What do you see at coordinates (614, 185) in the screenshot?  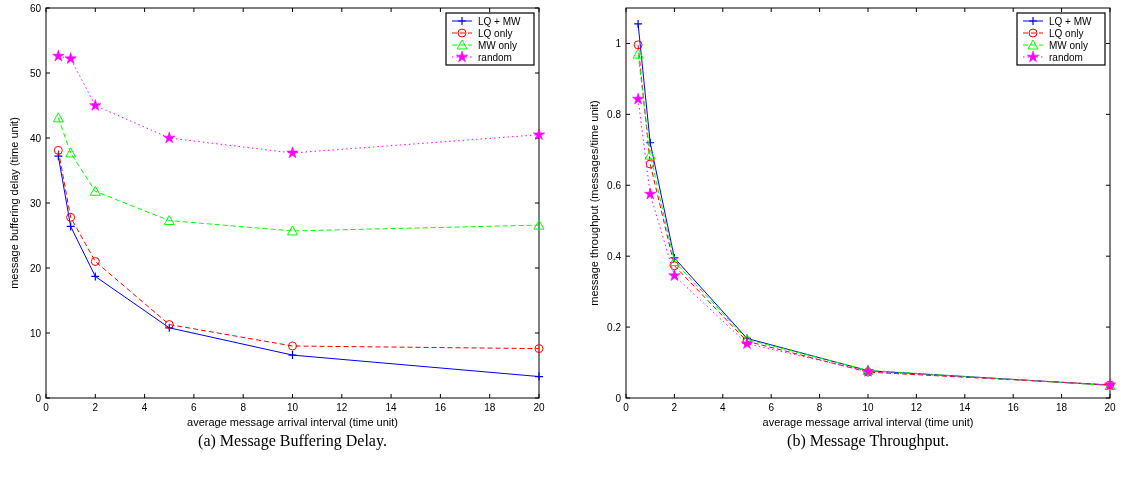 I see `y-tick-label: 0.6` at bounding box center [614, 185].